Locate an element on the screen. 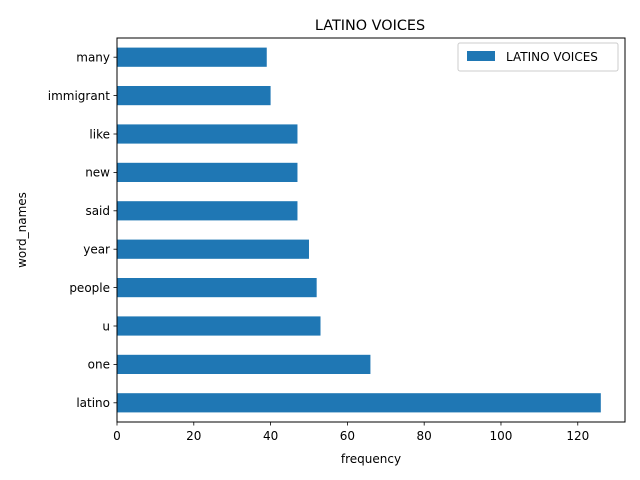 The width and height of the screenshot is (640, 480). y-tick-label-people: people is located at coordinates (89, 288).